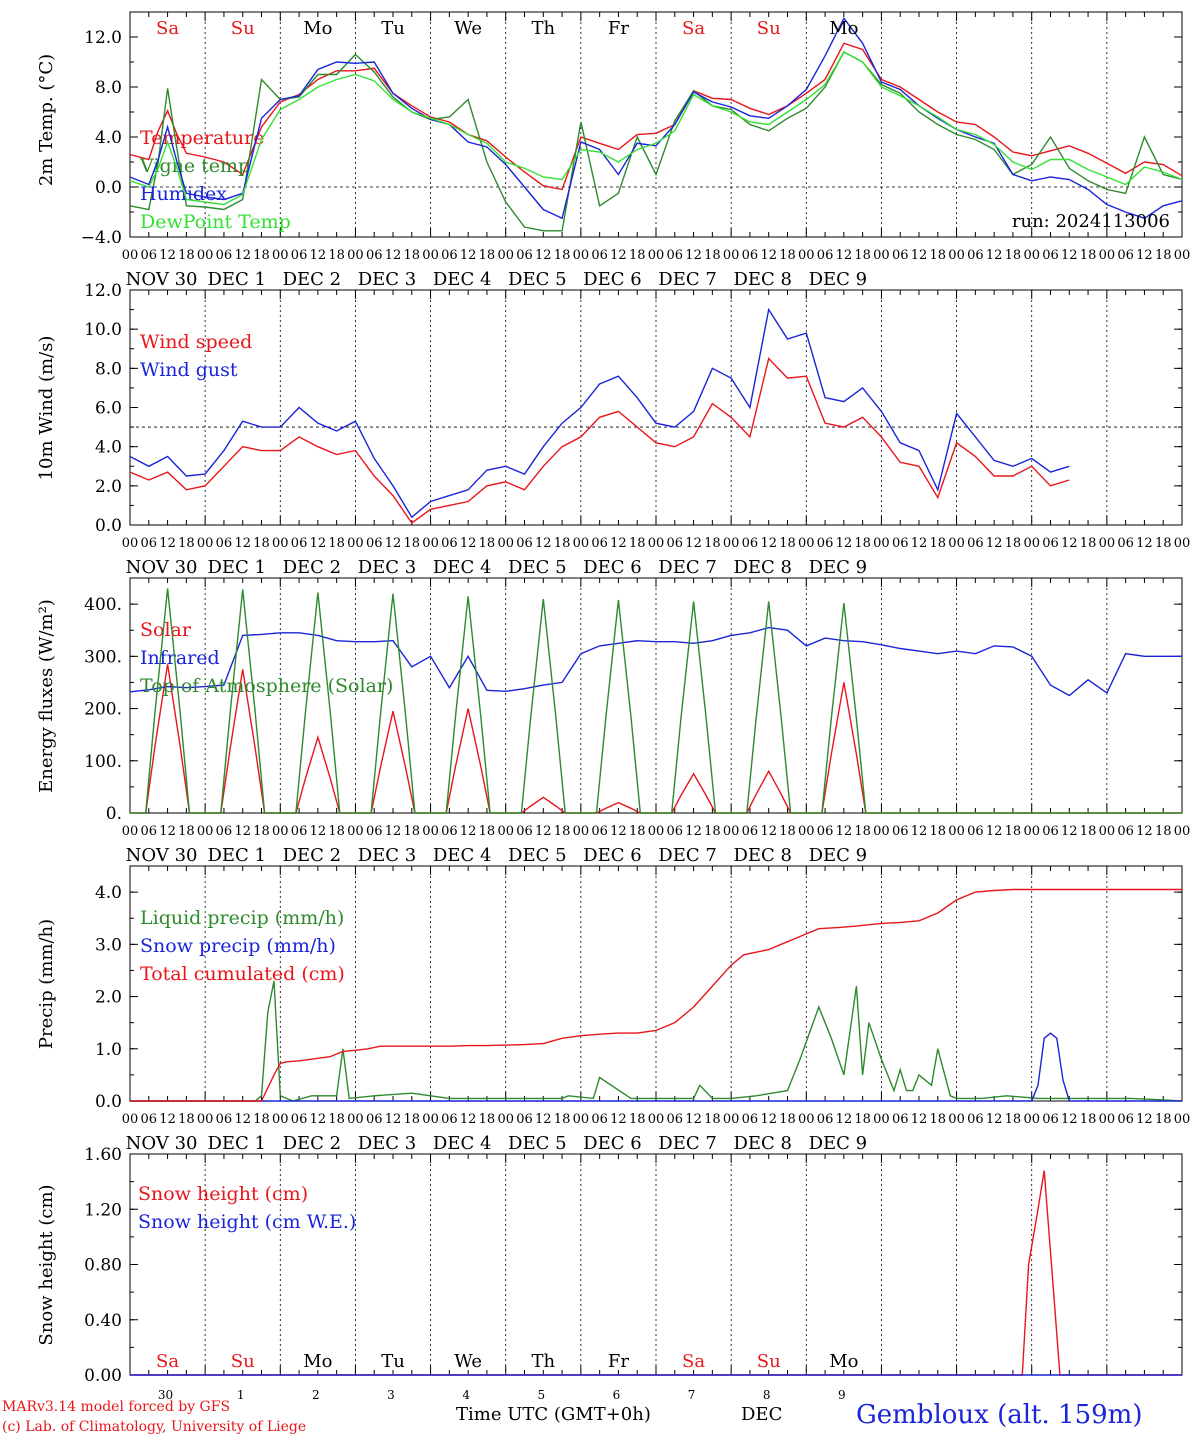 This screenshot has width=1194, height=1440. What do you see at coordinates (537, 567) in the screenshot?
I see `date-label: DEC 5` at bounding box center [537, 567].